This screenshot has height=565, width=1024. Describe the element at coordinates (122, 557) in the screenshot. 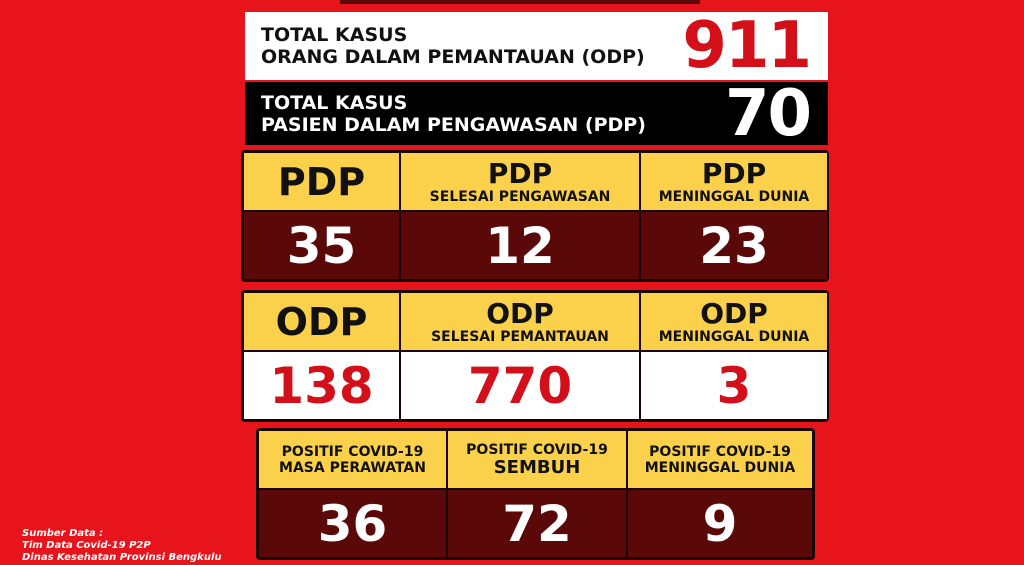

I see `source-line: Dinas Kesehatan Provinsi Bengkulu` at that location.